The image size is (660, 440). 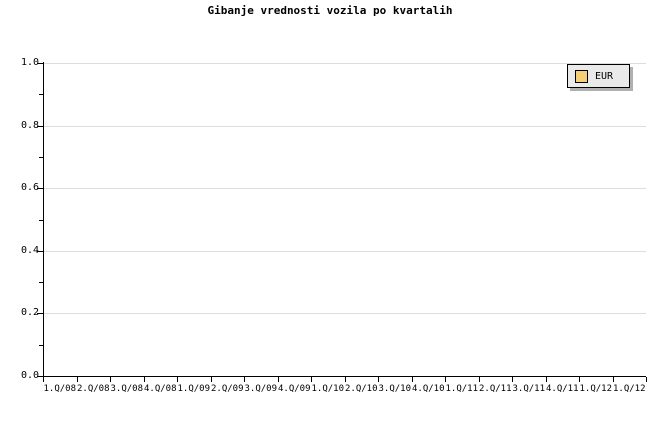 I want to click on x-axis-tick-label: 2.Q/10, so click(x=361, y=389).